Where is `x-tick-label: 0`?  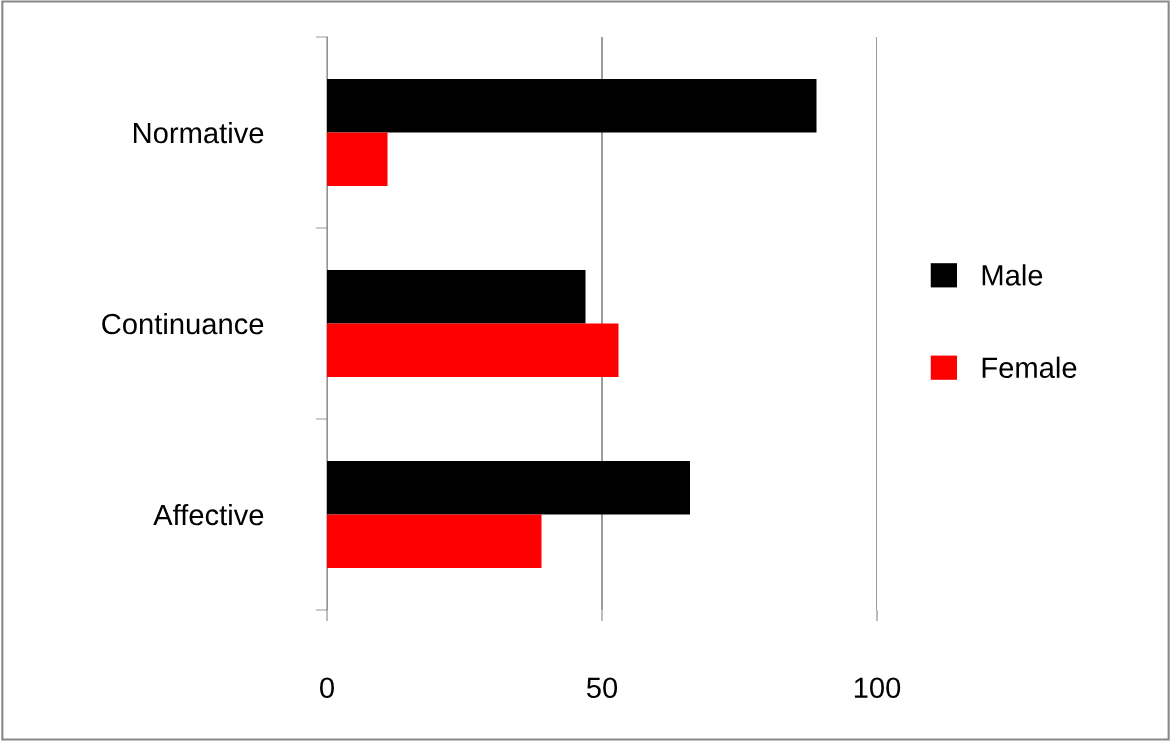 x-tick-label: 0 is located at coordinates (327, 688).